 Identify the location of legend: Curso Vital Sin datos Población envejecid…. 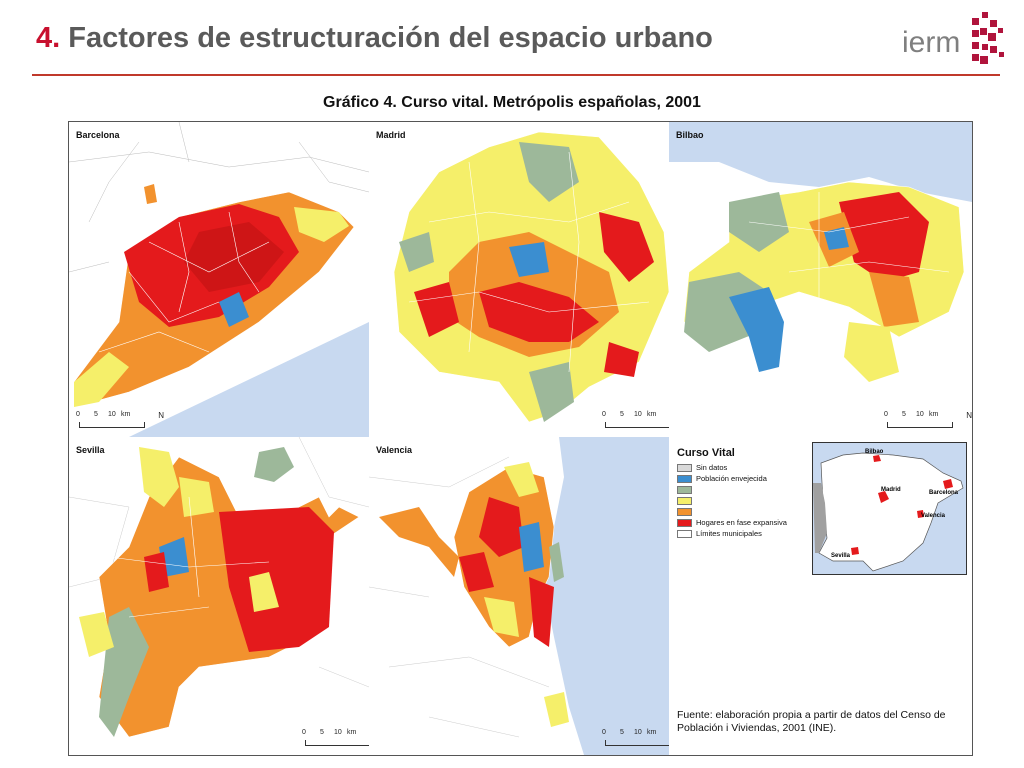
(747, 493).